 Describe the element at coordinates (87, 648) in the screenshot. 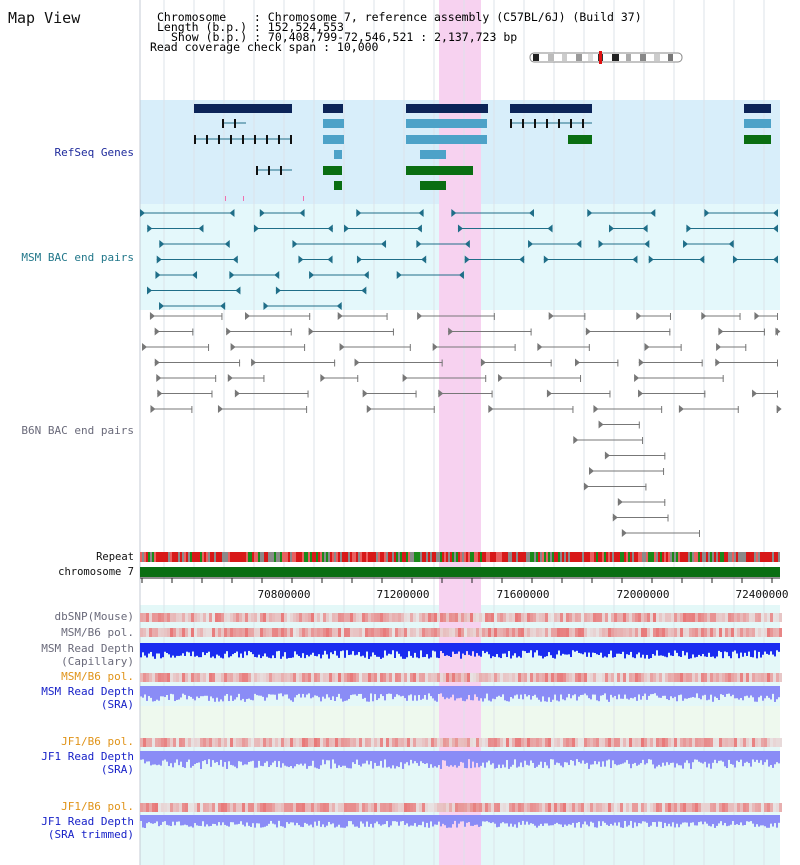

I see `msm-read-depth-capillary-label: MSM Read Depth` at that location.